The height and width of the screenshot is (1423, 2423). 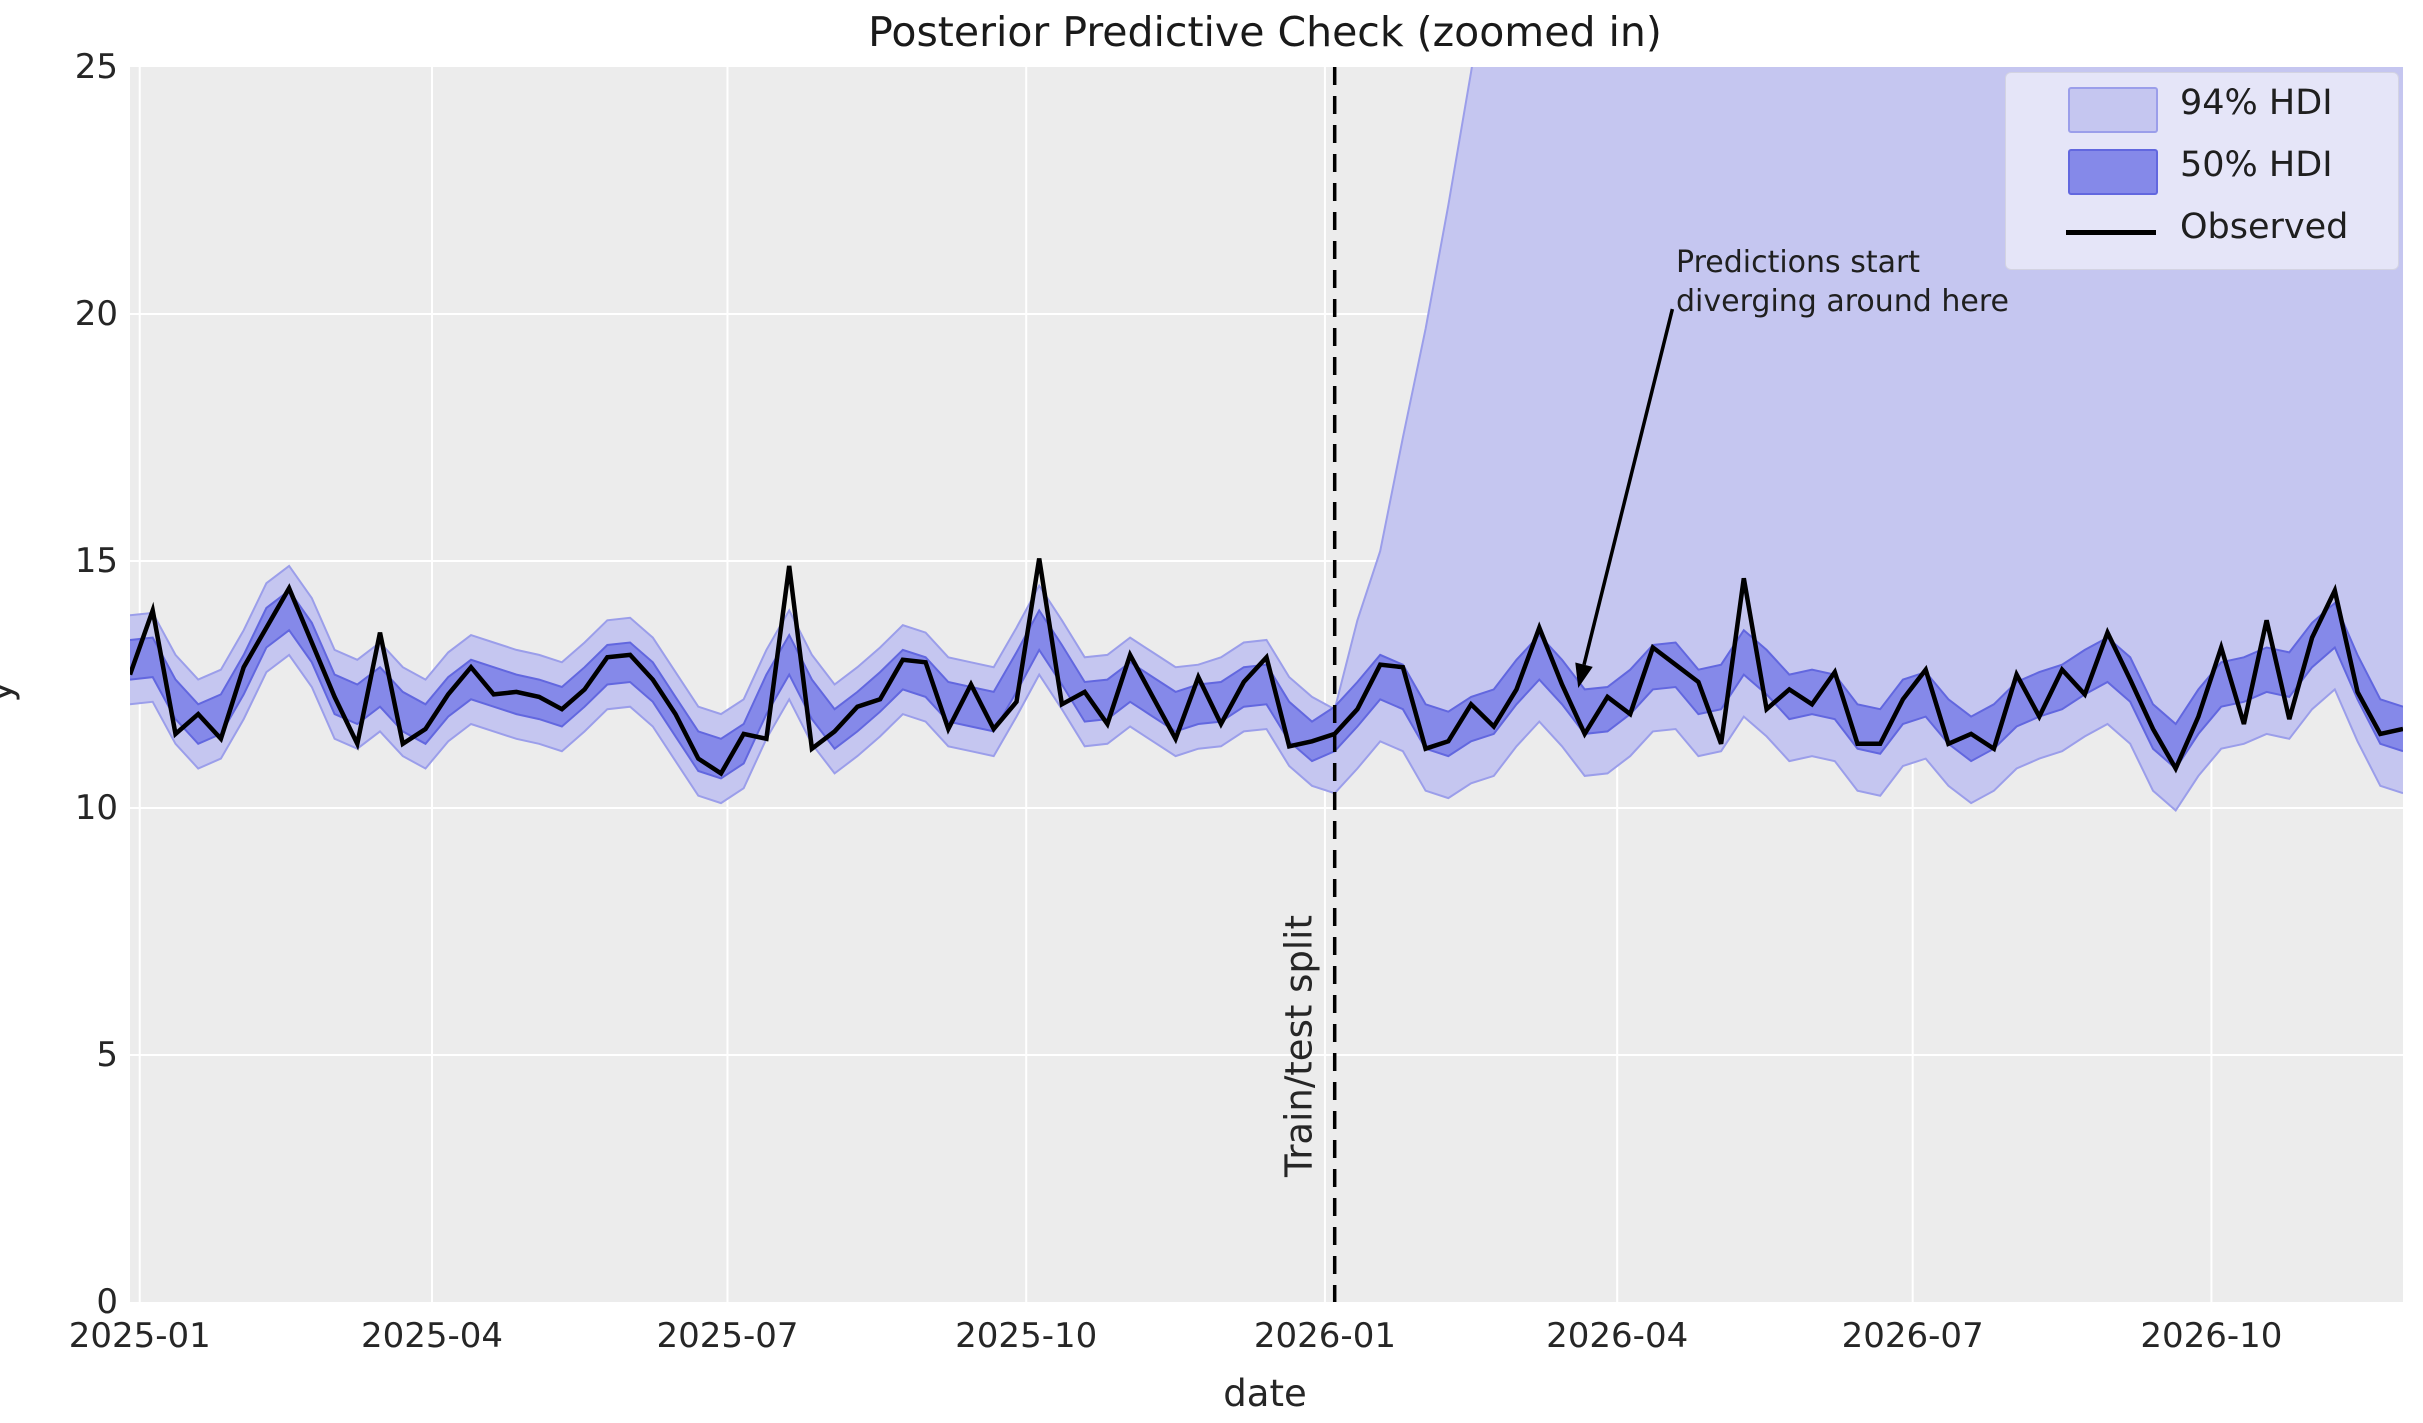 What do you see at coordinates (2111, 232) in the screenshot?
I see `observed-line-icon` at bounding box center [2111, 232].